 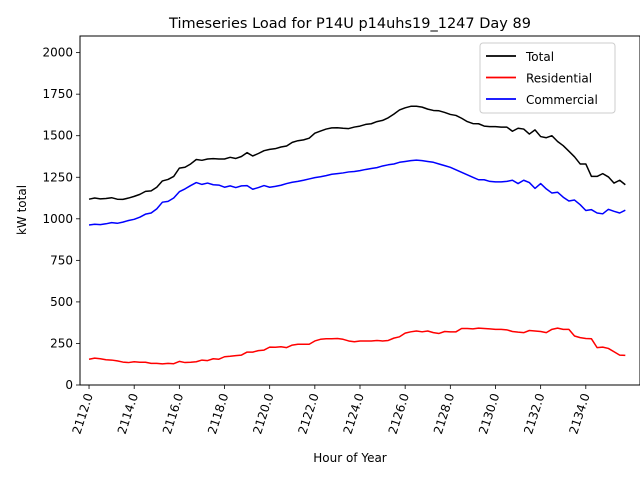 I want to click on legend-label-commercial: Commercial, so click(x=562, y=100).